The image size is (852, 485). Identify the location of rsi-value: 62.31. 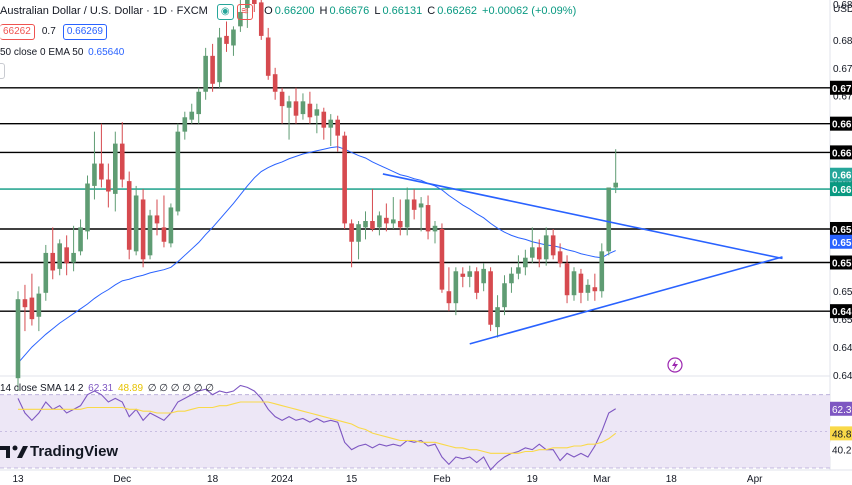
(101, 388).